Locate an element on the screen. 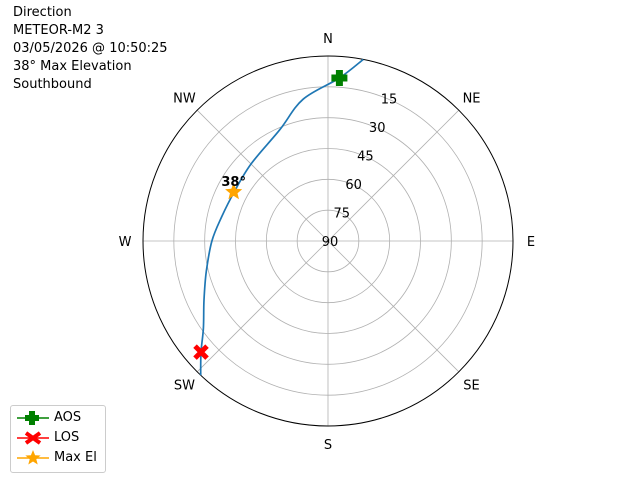 This screenshot has height=480, width=640. direction-label-nw: NW is located at coordinates (184, 98).